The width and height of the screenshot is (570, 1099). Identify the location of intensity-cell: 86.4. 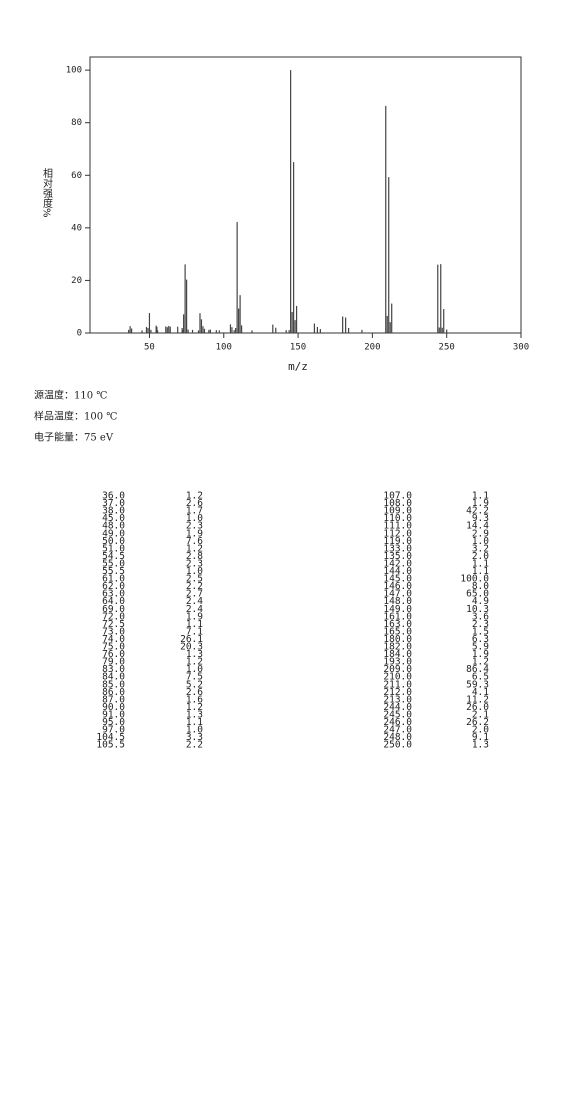
(477, 669).